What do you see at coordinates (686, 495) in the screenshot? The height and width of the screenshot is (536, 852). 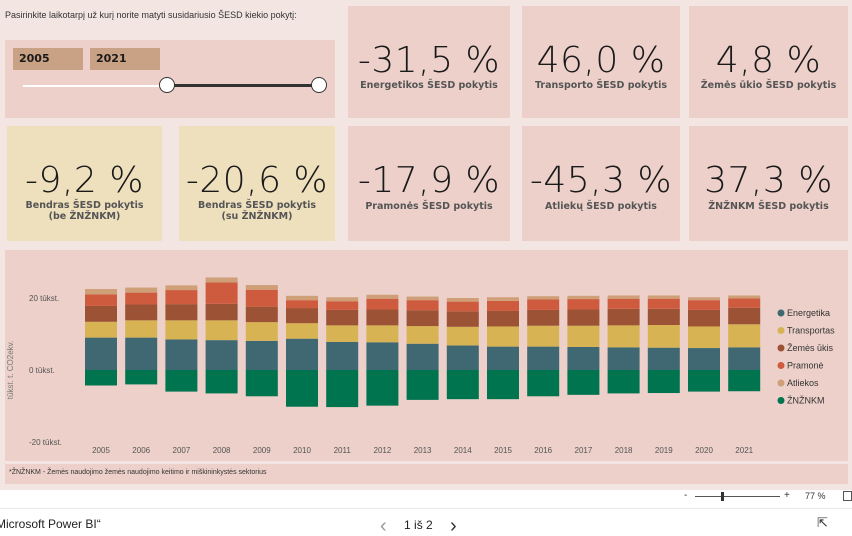 I see `zoom-out-button: -` at bounding box center [686, 495].